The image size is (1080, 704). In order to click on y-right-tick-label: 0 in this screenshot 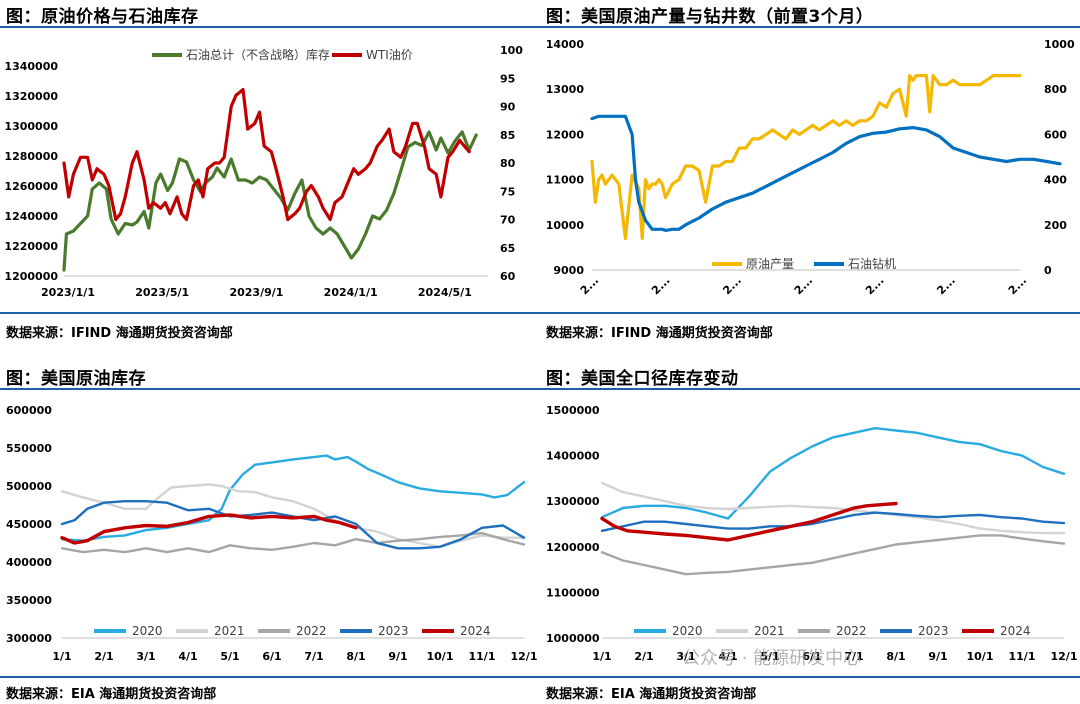, I will do `click(1048, 270)`.